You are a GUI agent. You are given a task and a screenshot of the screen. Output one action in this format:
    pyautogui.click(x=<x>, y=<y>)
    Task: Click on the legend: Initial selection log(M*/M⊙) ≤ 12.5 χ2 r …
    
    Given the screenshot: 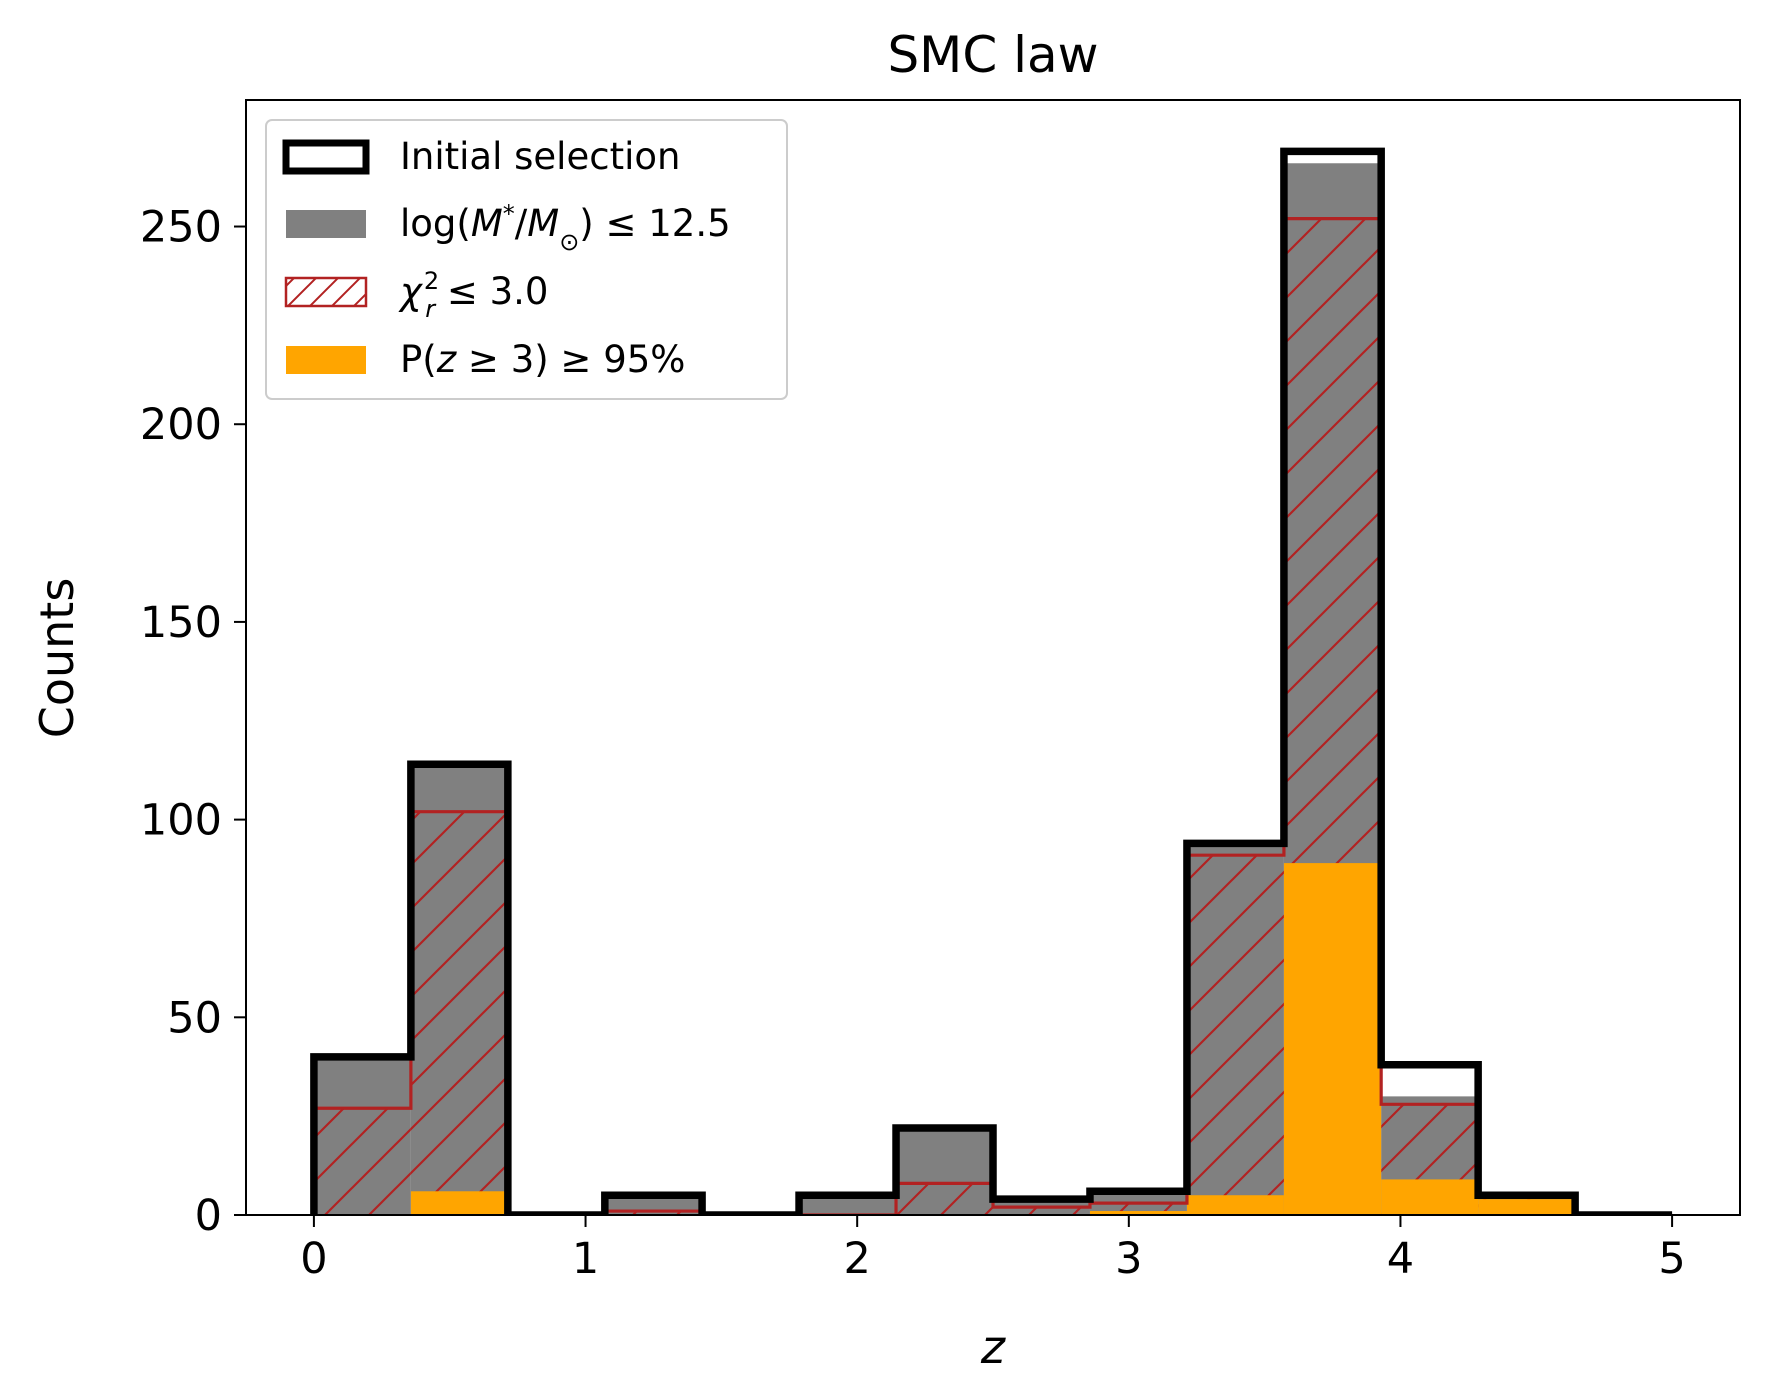 What is the action you would take?
    pyautogui.click(x=526, y=259)
    